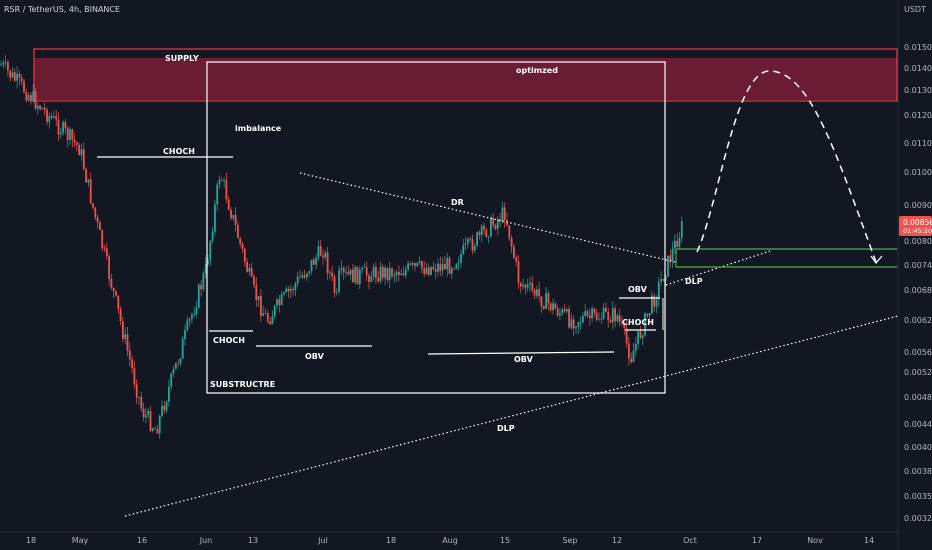 This screenshot has width=932, height=550. I want to click on time-tick-label: Sep, so click(569, 540).